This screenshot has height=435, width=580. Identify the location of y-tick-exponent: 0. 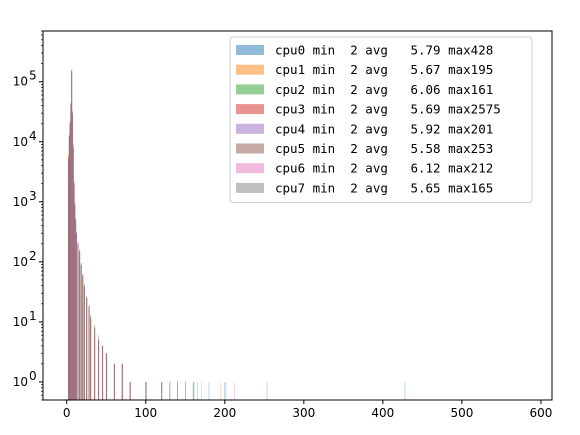
(33, 376).